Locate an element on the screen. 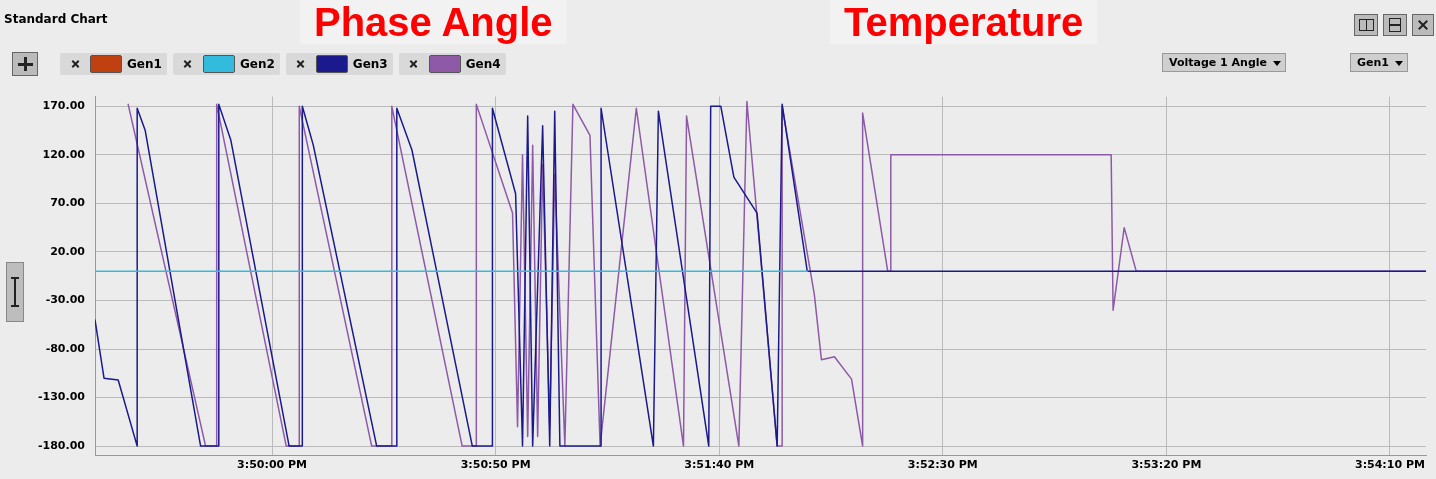  legend-label: Gen4 is located at coordinates (483, 64).